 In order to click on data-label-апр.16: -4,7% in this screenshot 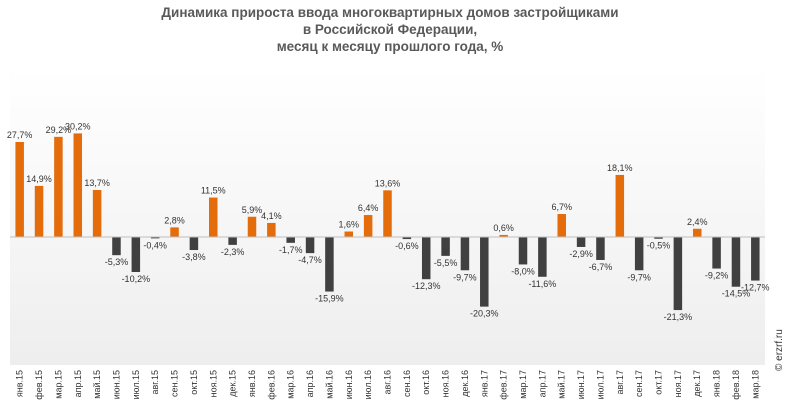, I will do `click(310, 260)`.